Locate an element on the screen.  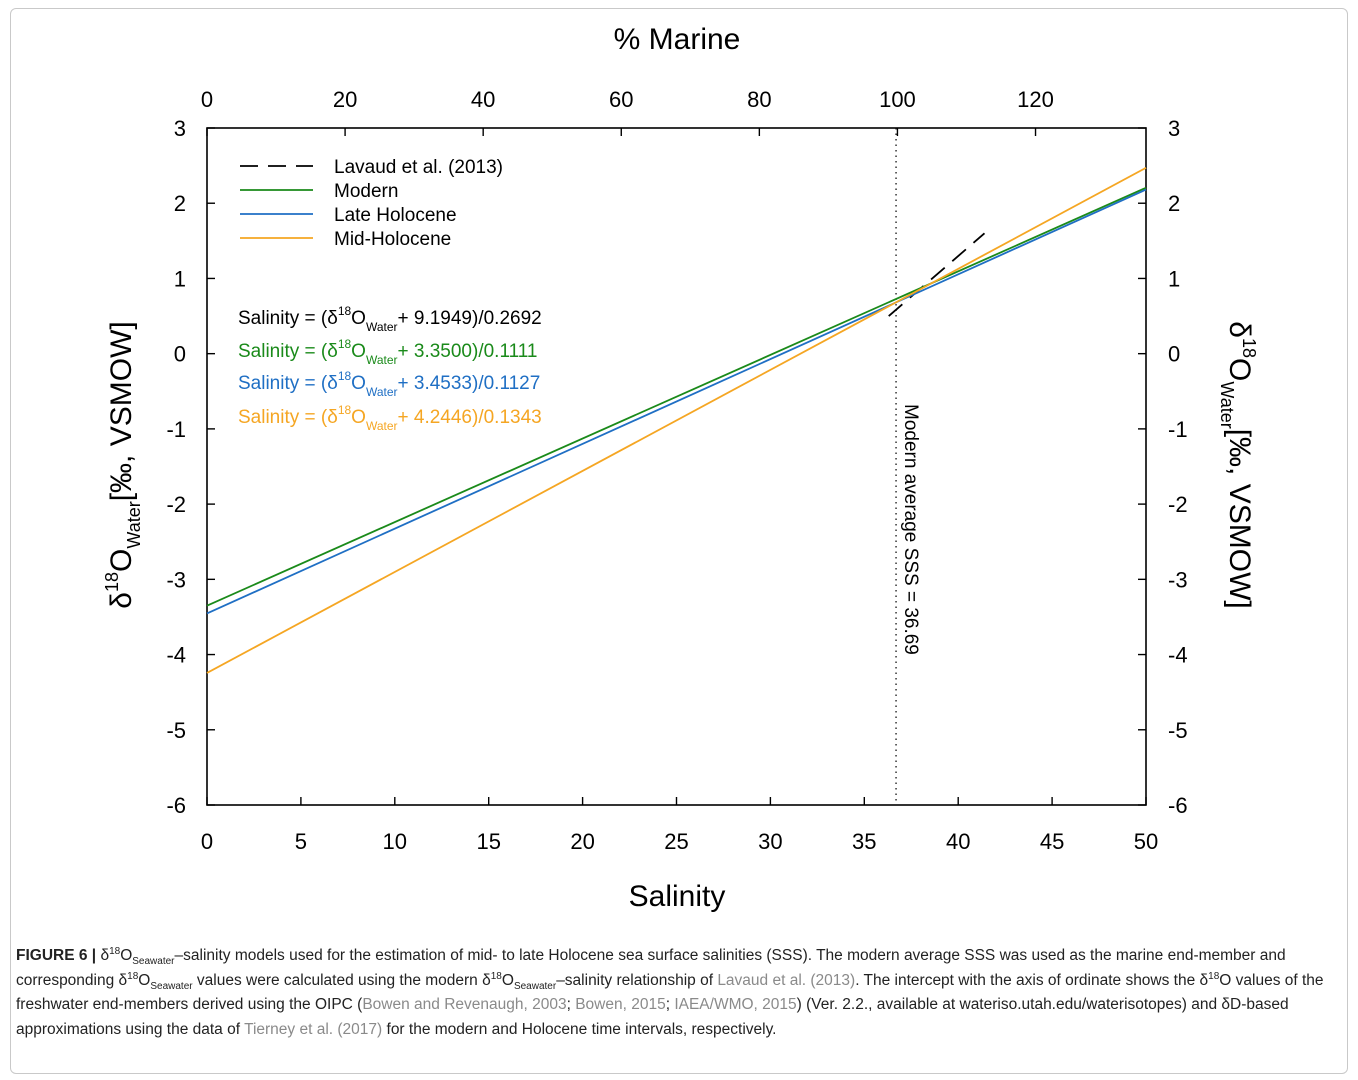
x-tick-label: 0 is located at coordinates (207, 841).